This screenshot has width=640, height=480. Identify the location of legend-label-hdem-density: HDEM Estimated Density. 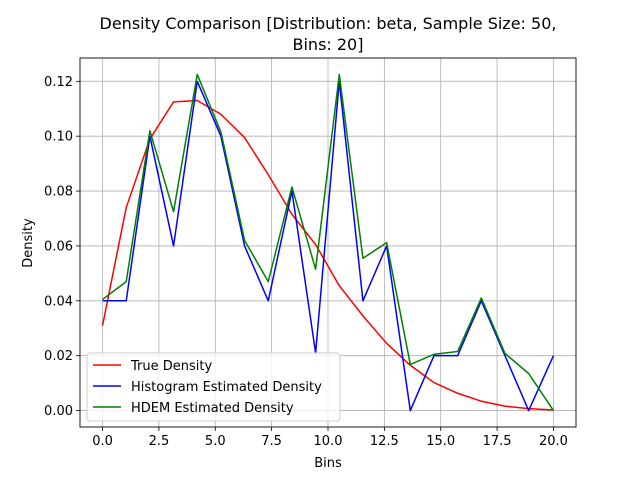
(212, 408).